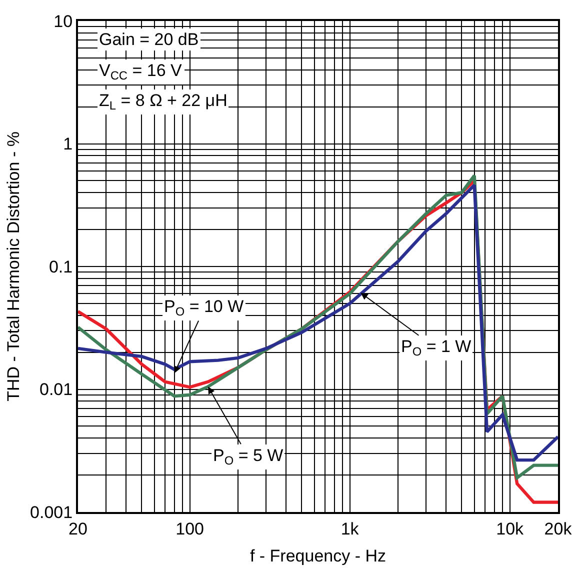 Image resolution: width=584 pixels, height=575 pixels. What do you see at coordinates (60, 266) in the screenshot?
I see `y-tick-label: 0.1` at bounding box center [60, 266].